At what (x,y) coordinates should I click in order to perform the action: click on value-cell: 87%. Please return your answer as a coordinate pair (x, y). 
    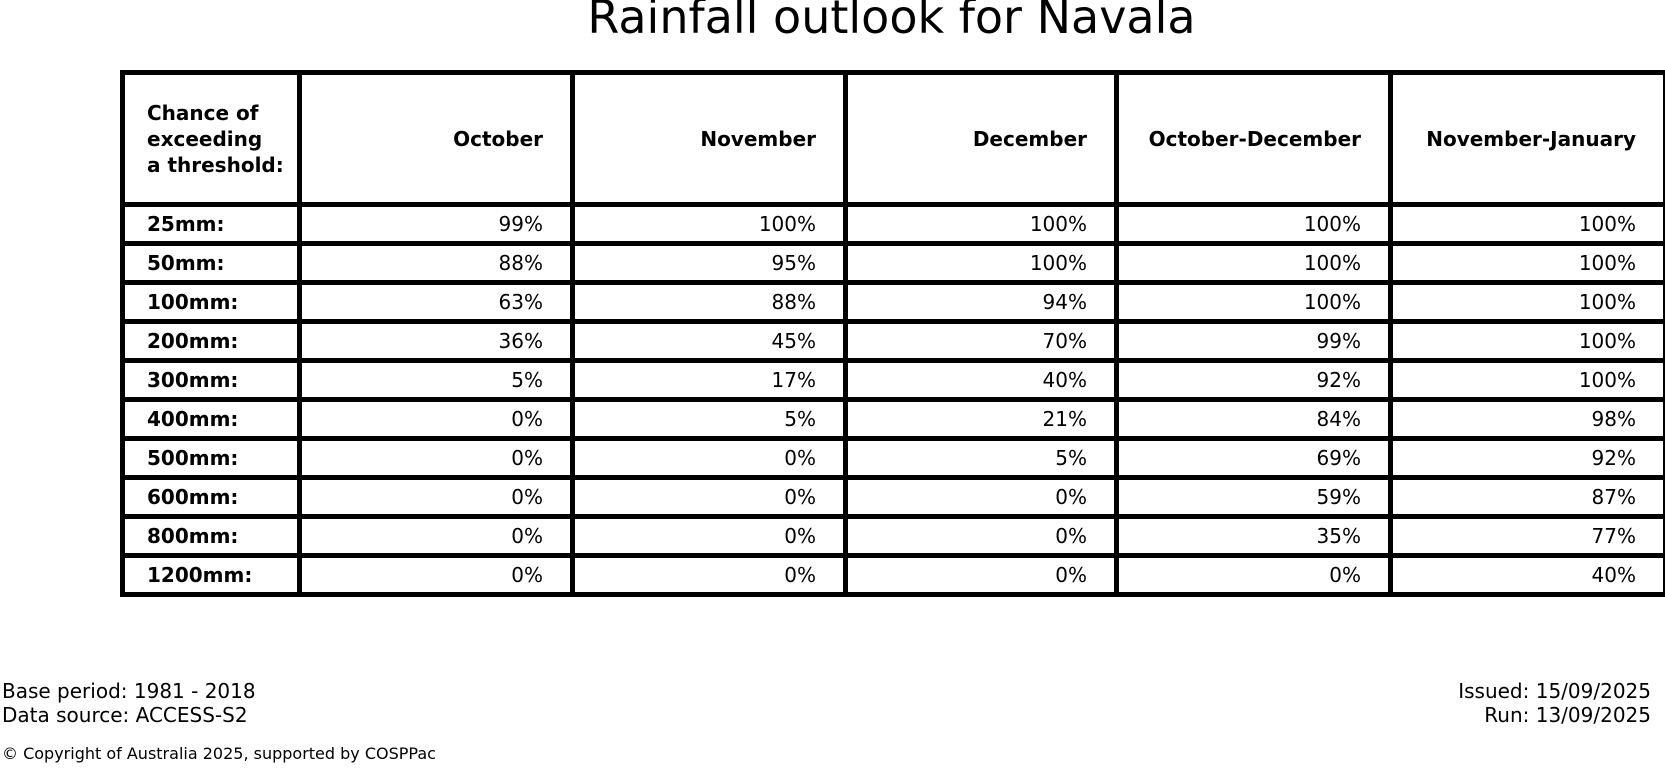
    Looking at the image, I should click on (1526, 497).